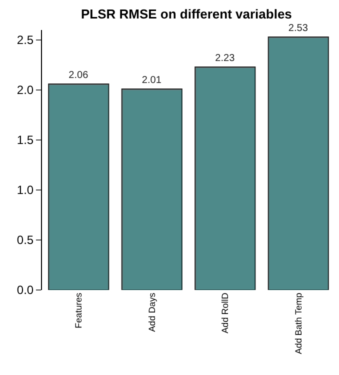 This screenshot has height=375, width=339. Describe the element at coordinates (151, 312) in the screenshot. I see `x-tick-label: Add Days` at that location.